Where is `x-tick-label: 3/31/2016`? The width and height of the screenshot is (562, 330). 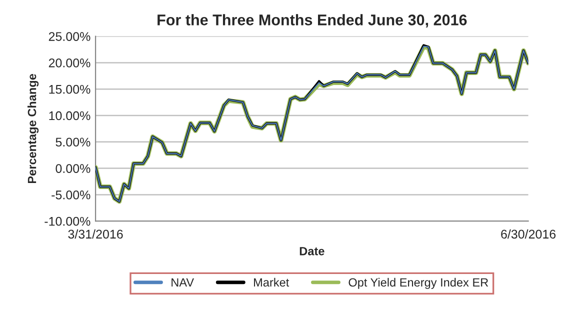
x-tick-label: 3/31/2016 is located at coordinates (95, 234).